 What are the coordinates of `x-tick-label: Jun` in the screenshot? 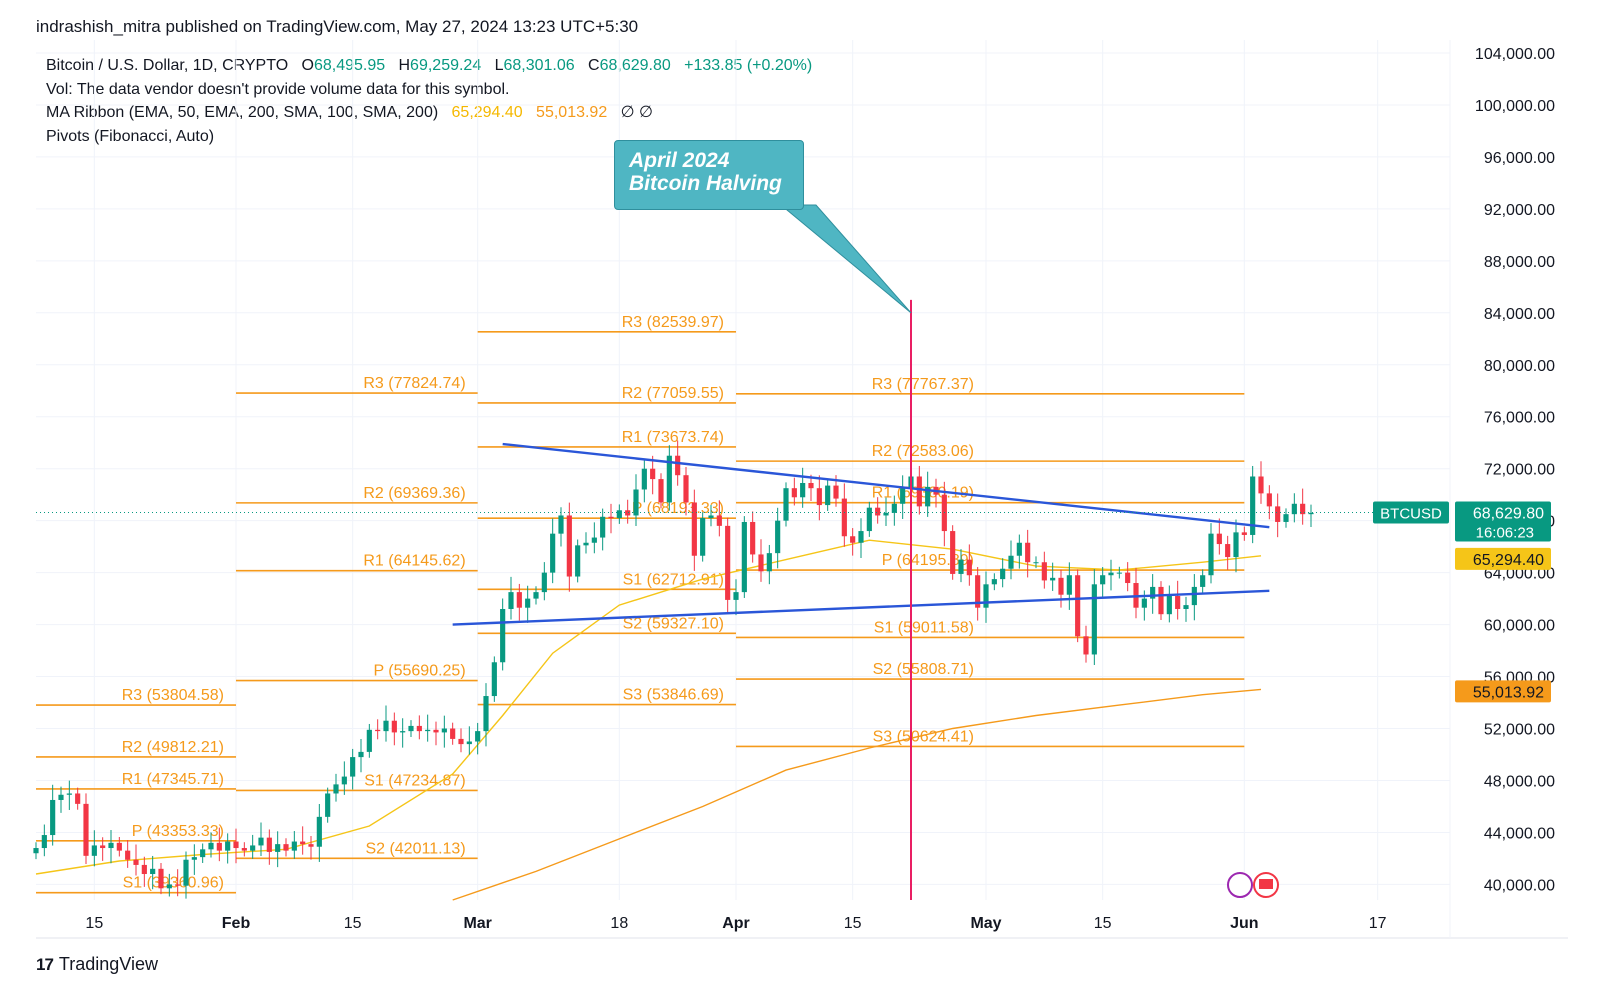 It's located at (1244, 923).